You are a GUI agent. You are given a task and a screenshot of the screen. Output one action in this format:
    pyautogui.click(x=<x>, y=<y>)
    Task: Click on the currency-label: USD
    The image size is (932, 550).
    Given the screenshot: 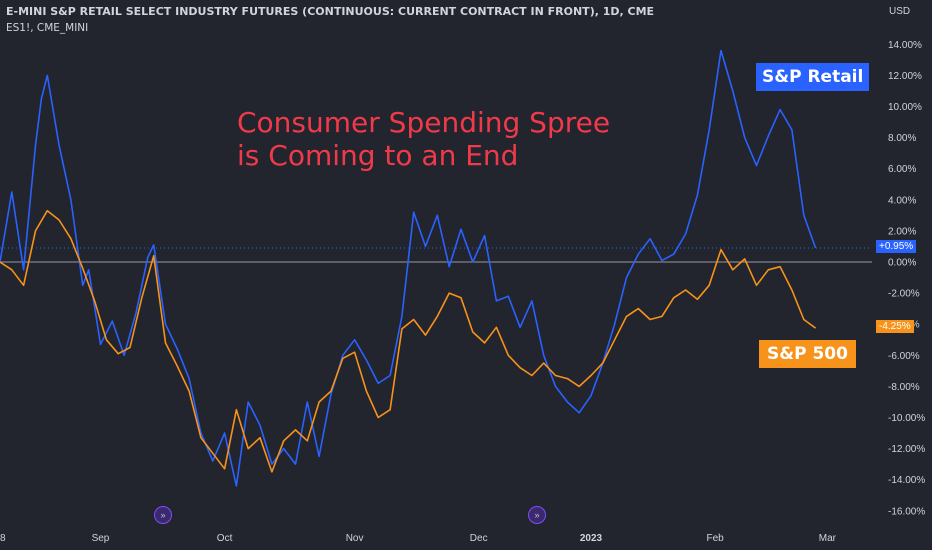 What is the action you would take?
    pyautogui.click(x=900, y=11)
    